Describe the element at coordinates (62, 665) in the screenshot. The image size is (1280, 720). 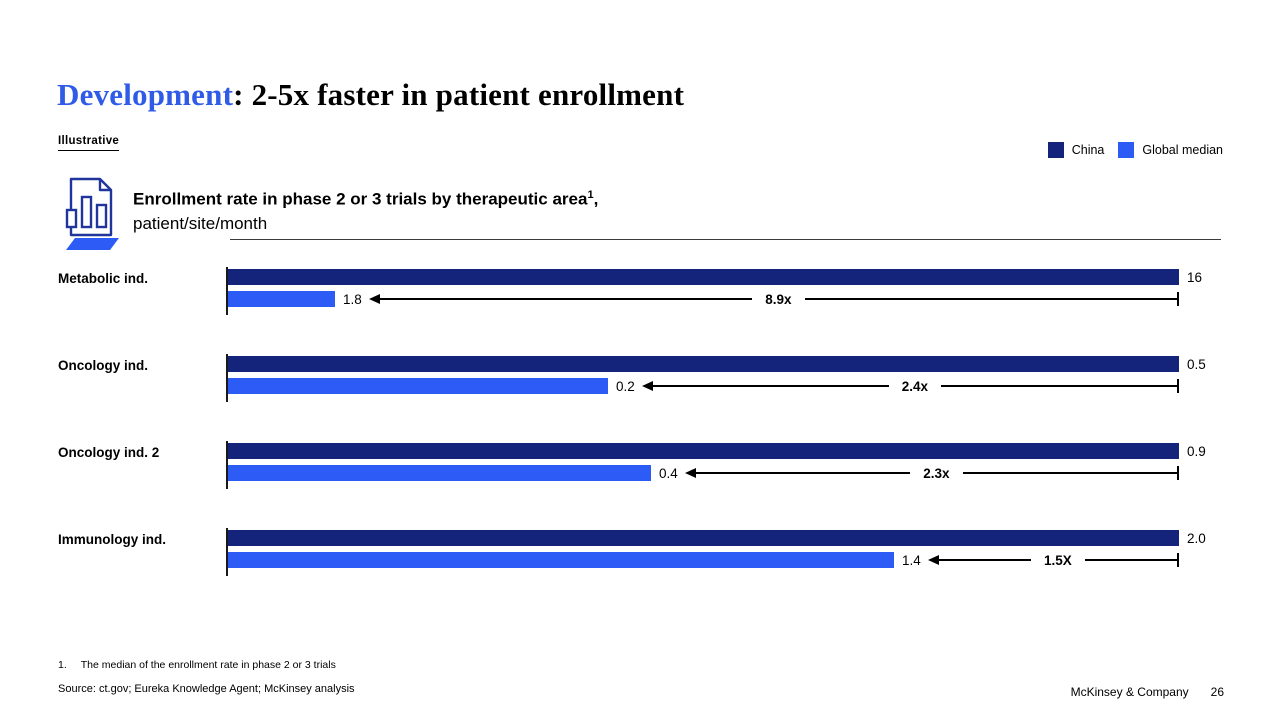
I see `footnote-number: 1.` at that location.